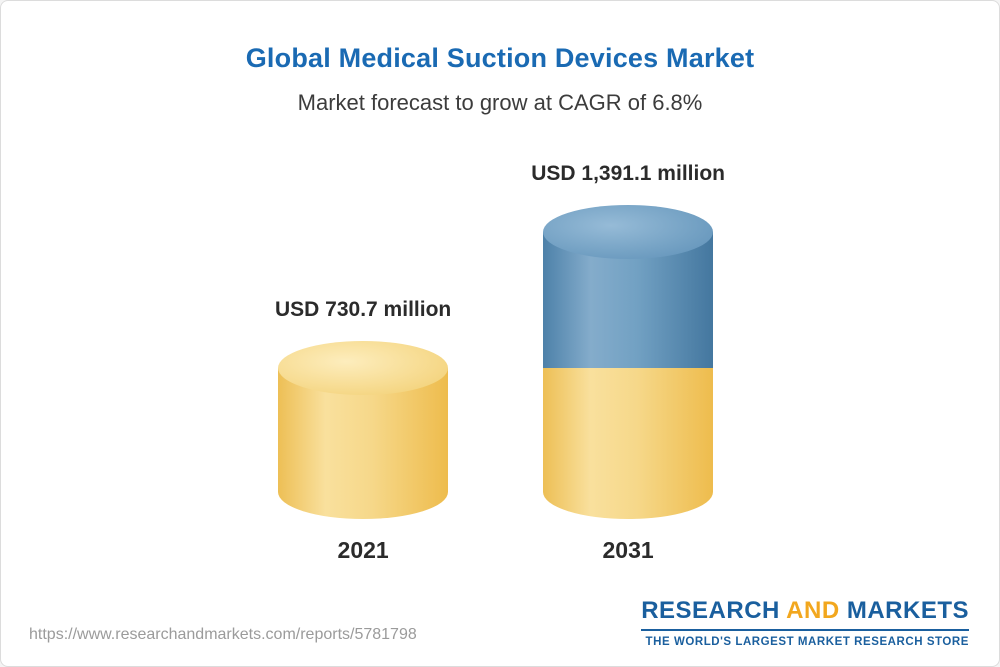 This screenshot has height=667, width=1000. Describe the element at coordinates (714, 610) in the screenshot. I see `brand-wordmark-research: RESEARCH` at that location.